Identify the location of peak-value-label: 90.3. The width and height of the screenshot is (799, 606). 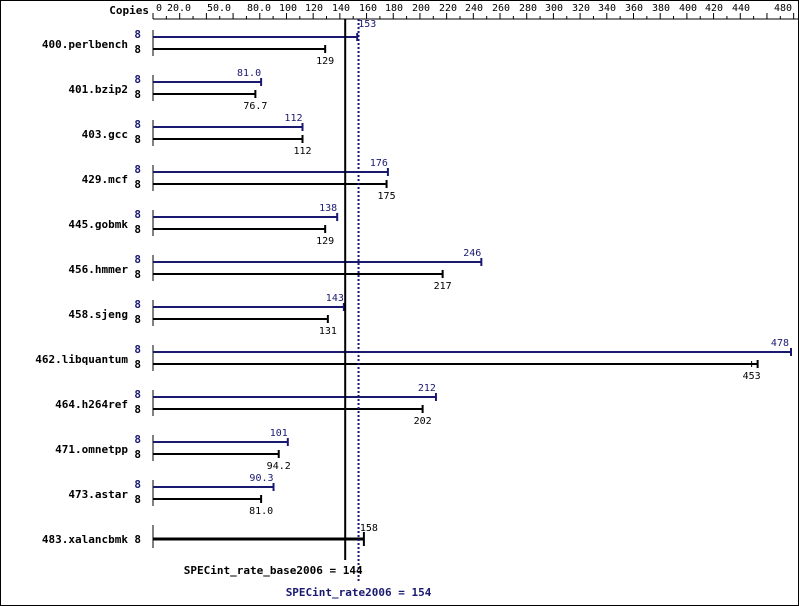
(261, 478).